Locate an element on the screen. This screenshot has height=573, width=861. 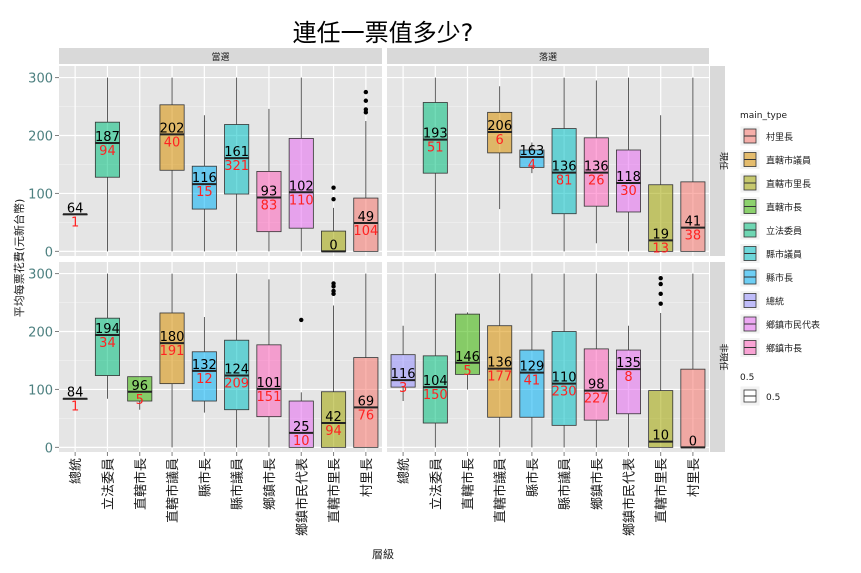
legend-label: 縣市議員 is located at coordinates (784, 255).